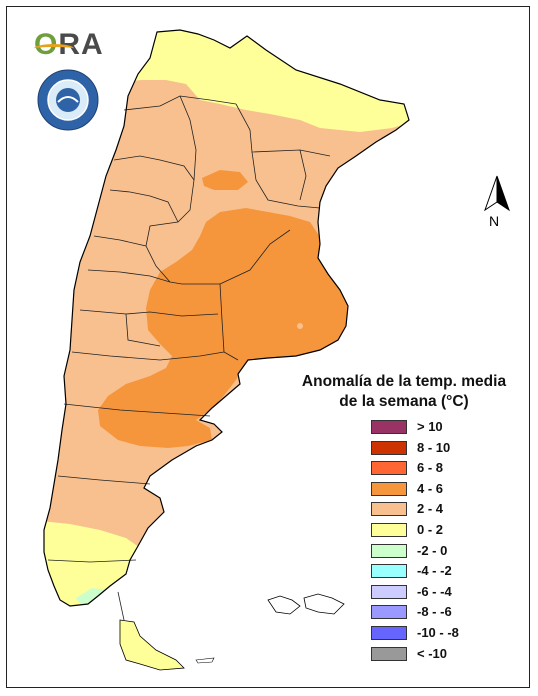 The image size is (538, 696). I want to click on legend-title-line1: Anomalía de la temp. media, so click(404, 381).